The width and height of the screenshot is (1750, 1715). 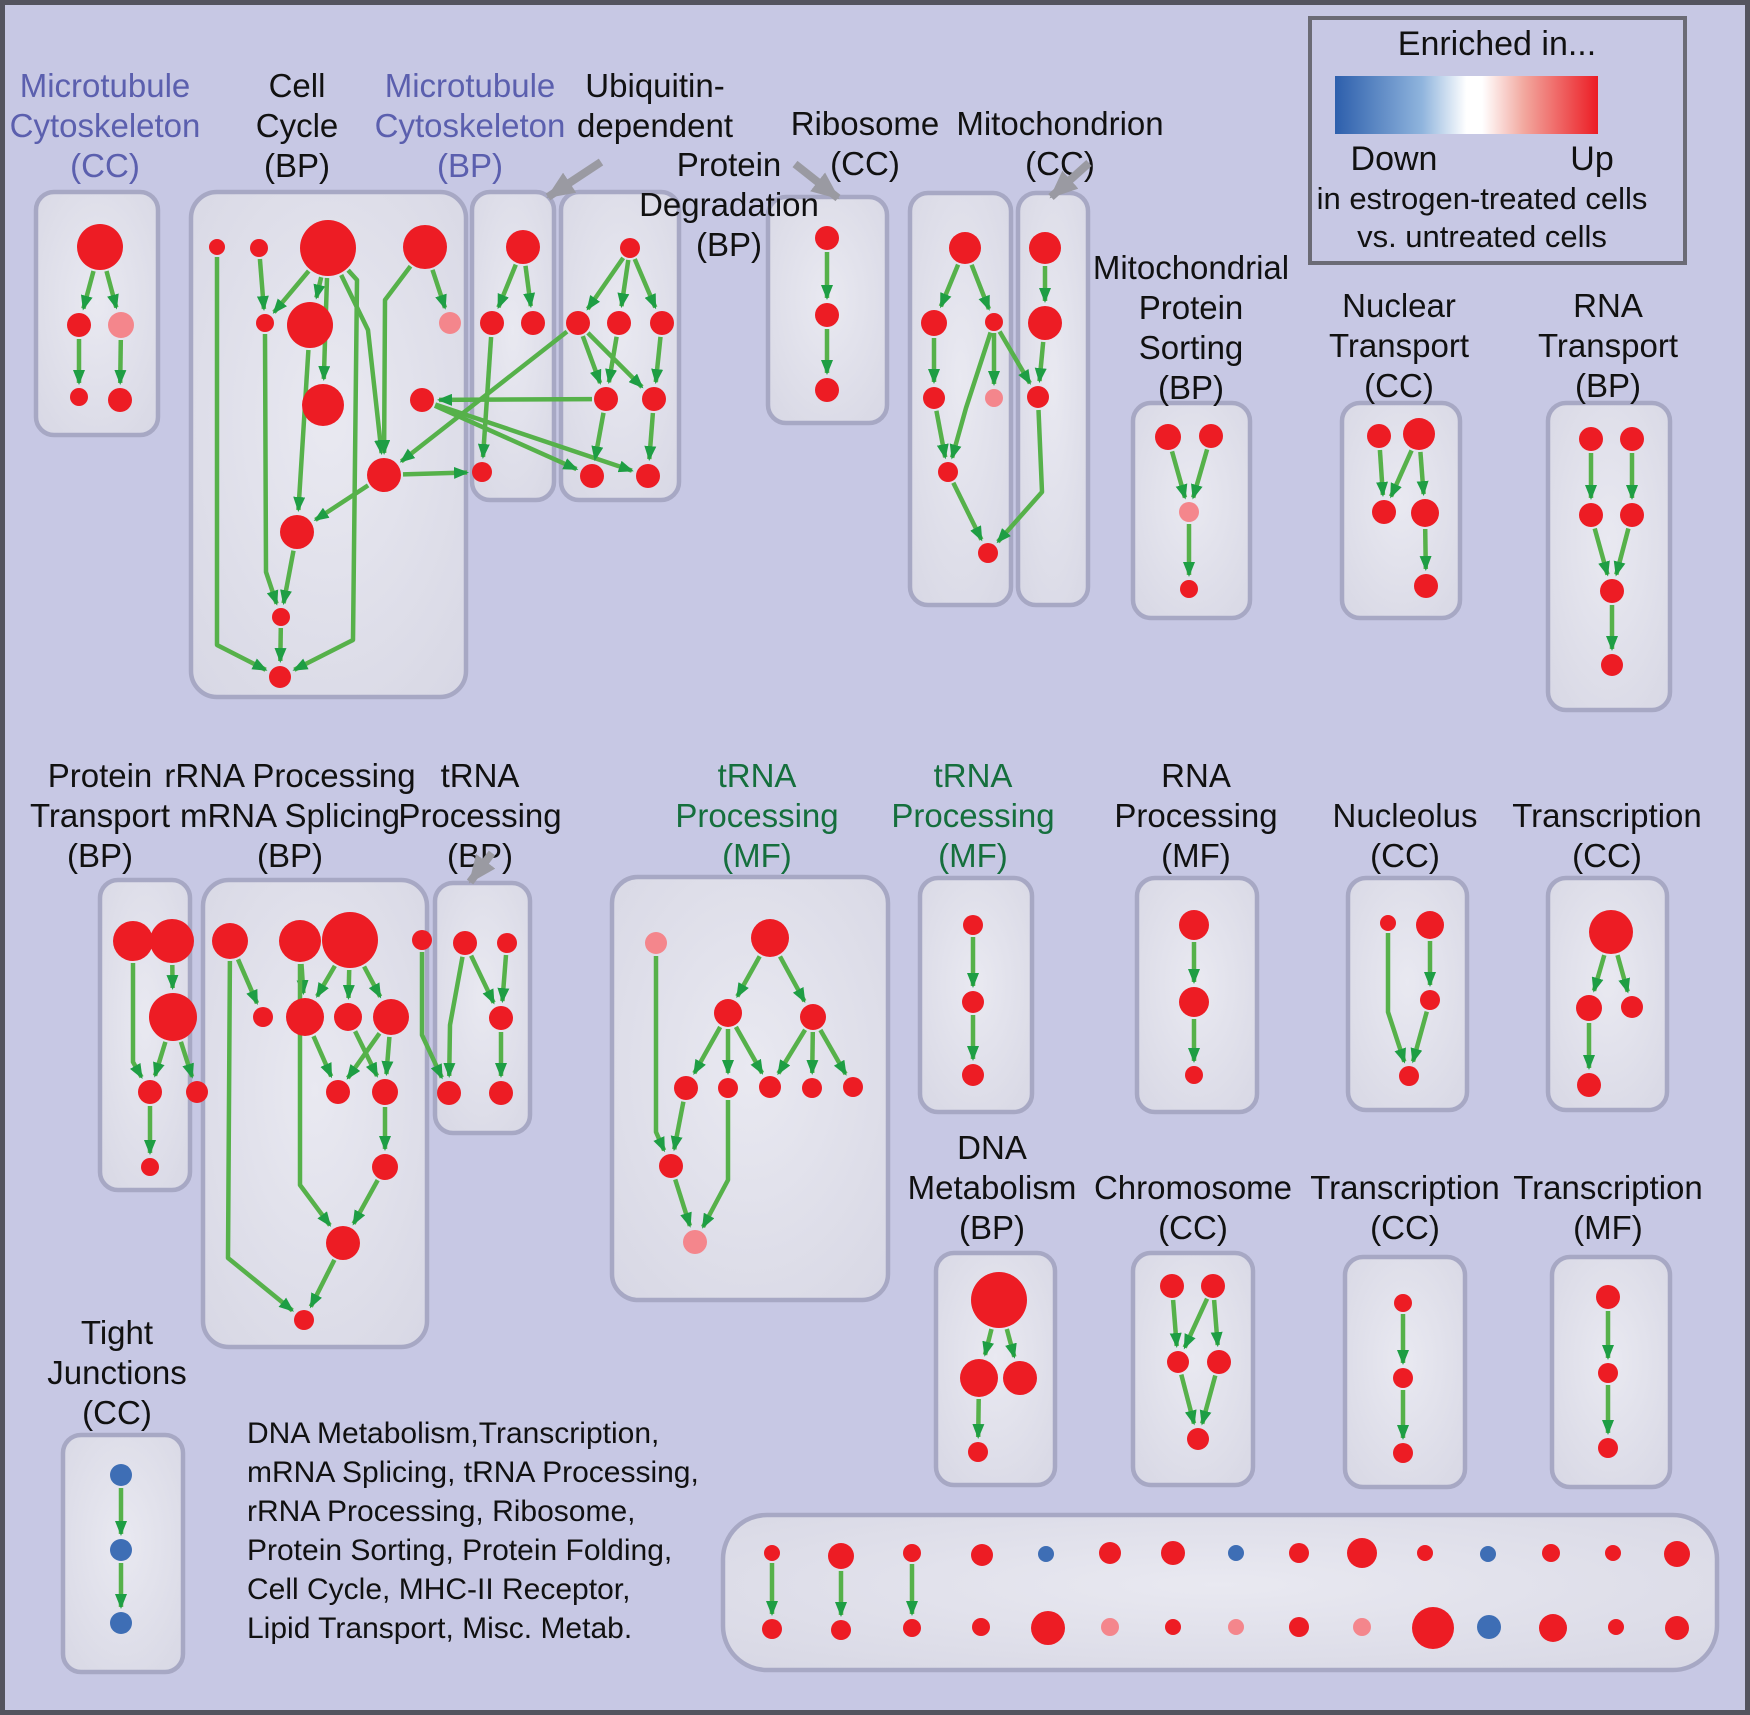 What do you see at coordinates (1178, 475) in the screenshot?
I see `edge-p1-p3` at bounding box center [1178, 475].